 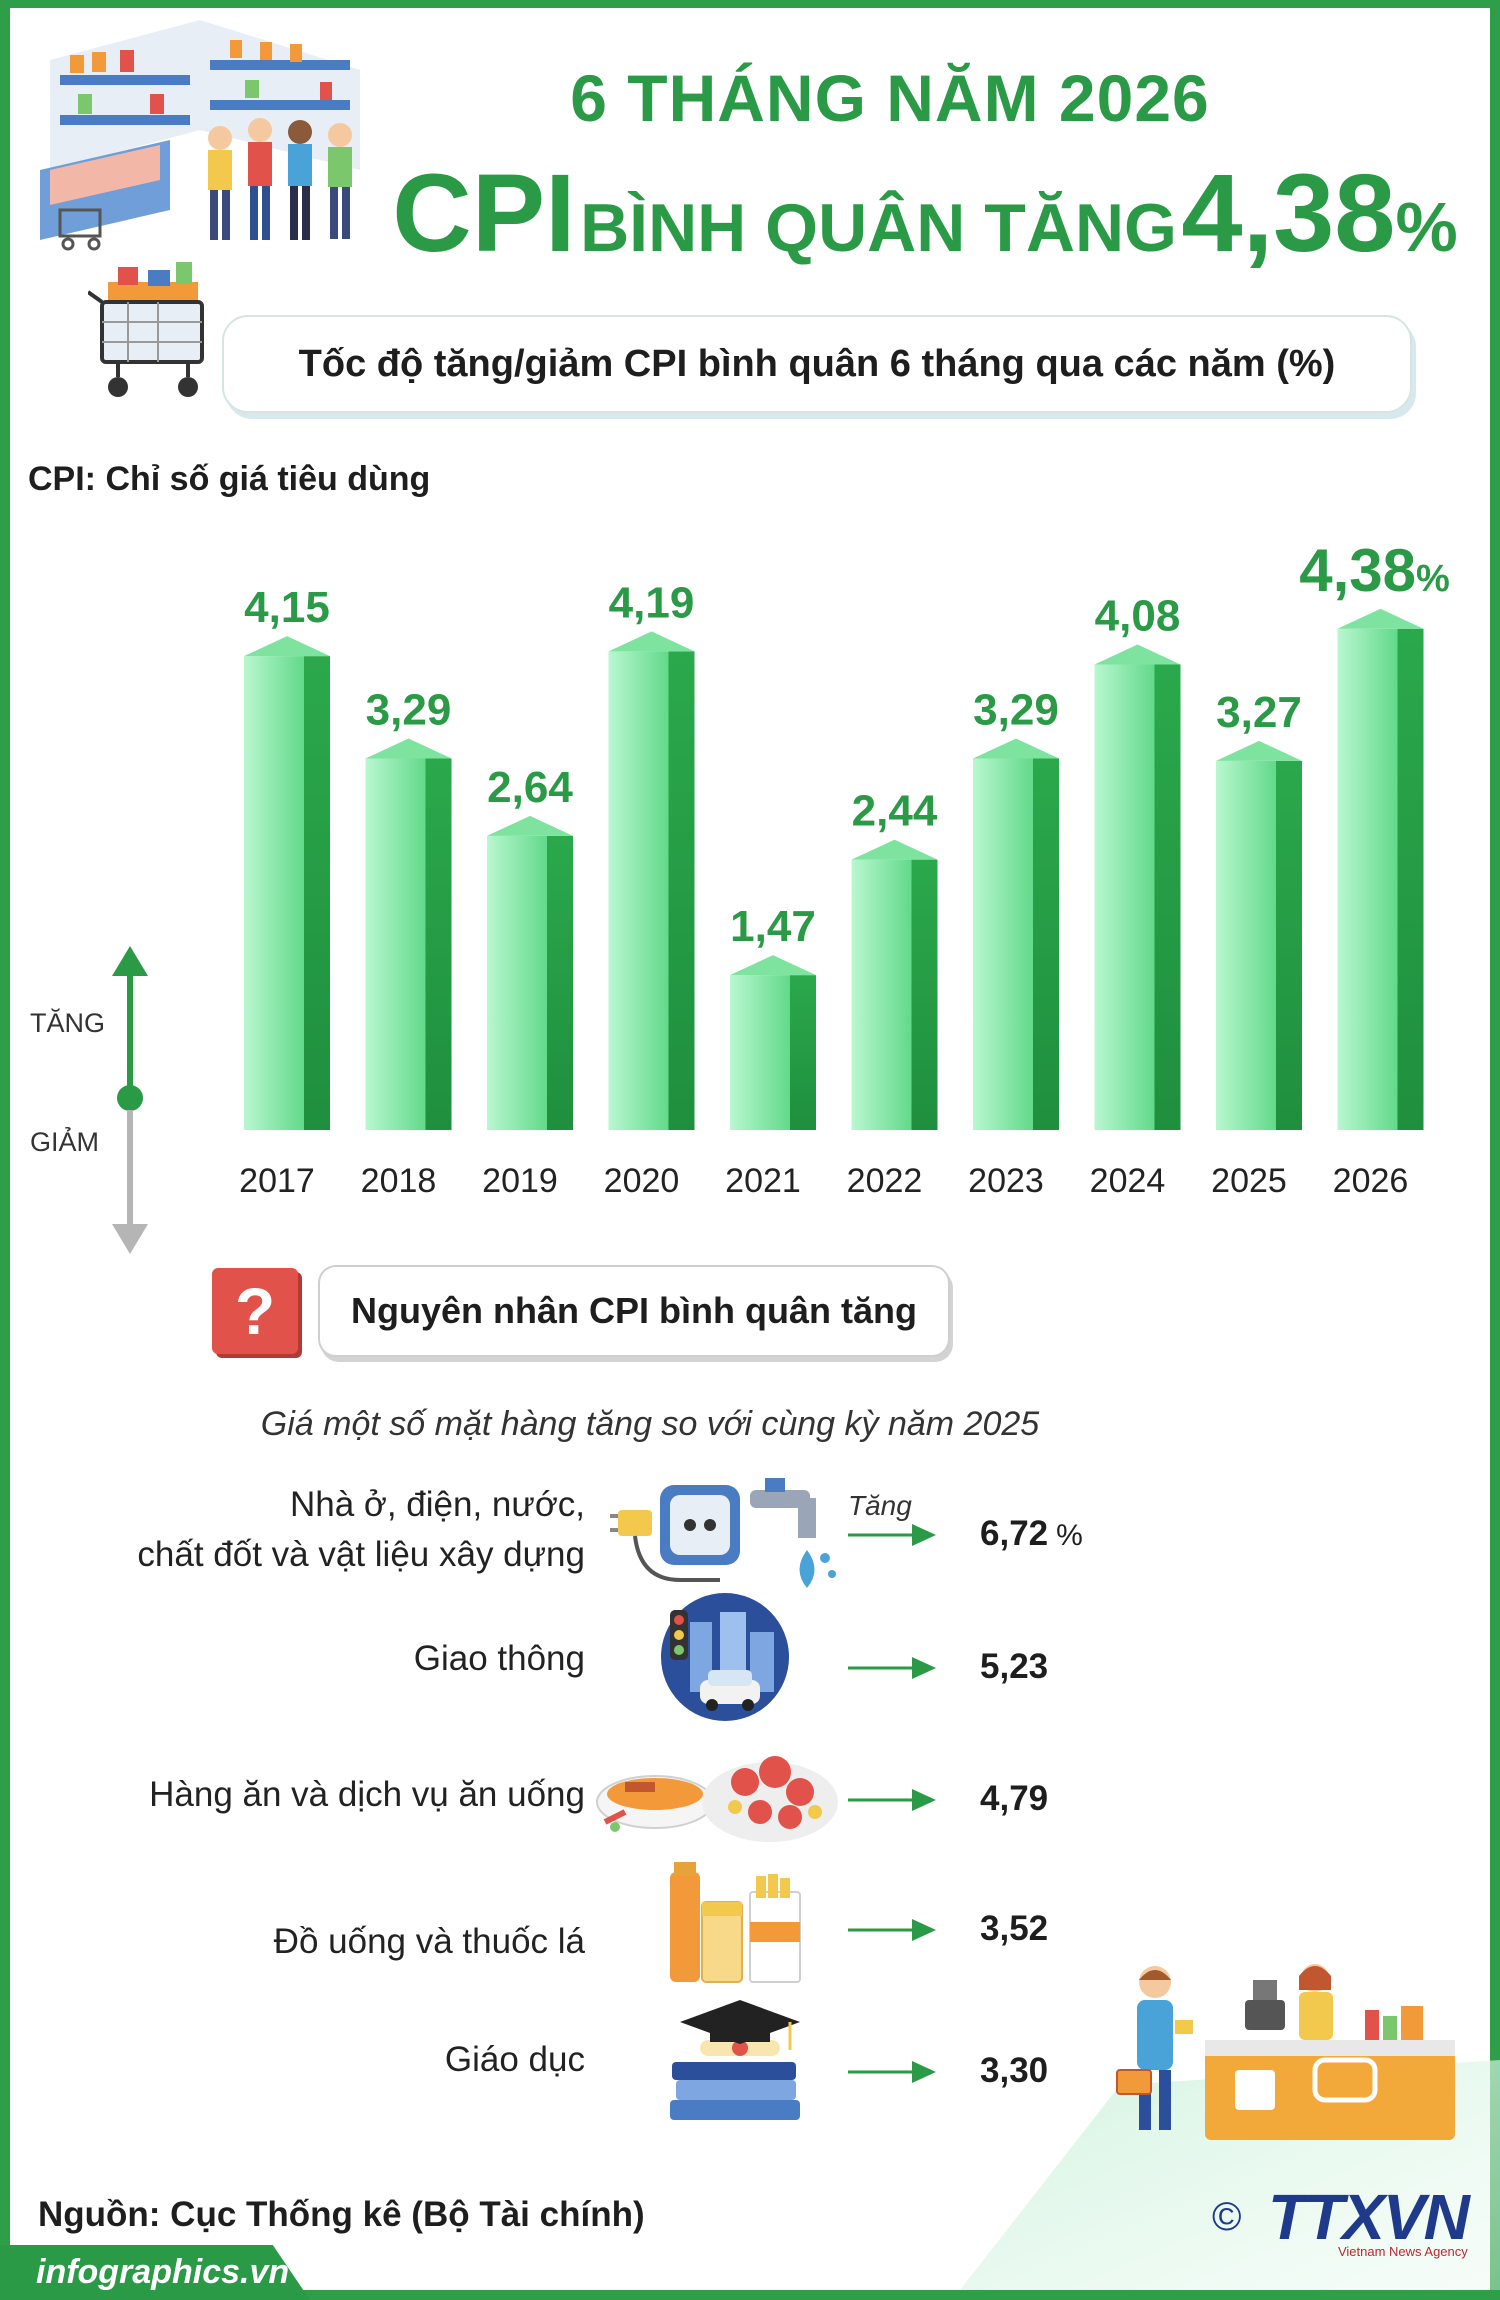 I want to click on increase-label: Tăng, so click(x=880, y=1505).